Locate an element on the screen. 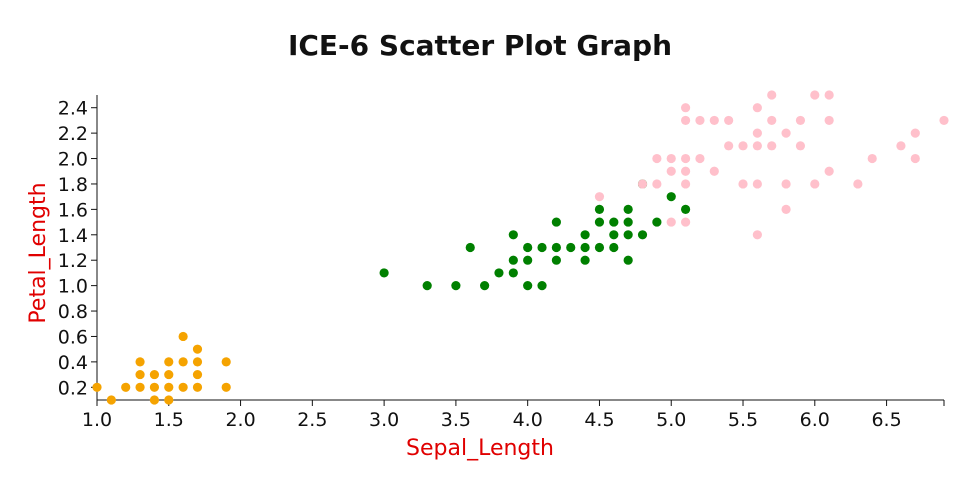 This screenshot has width=960, height=500. x-tick-label: 1.0 is located at coordinates (97, 420).